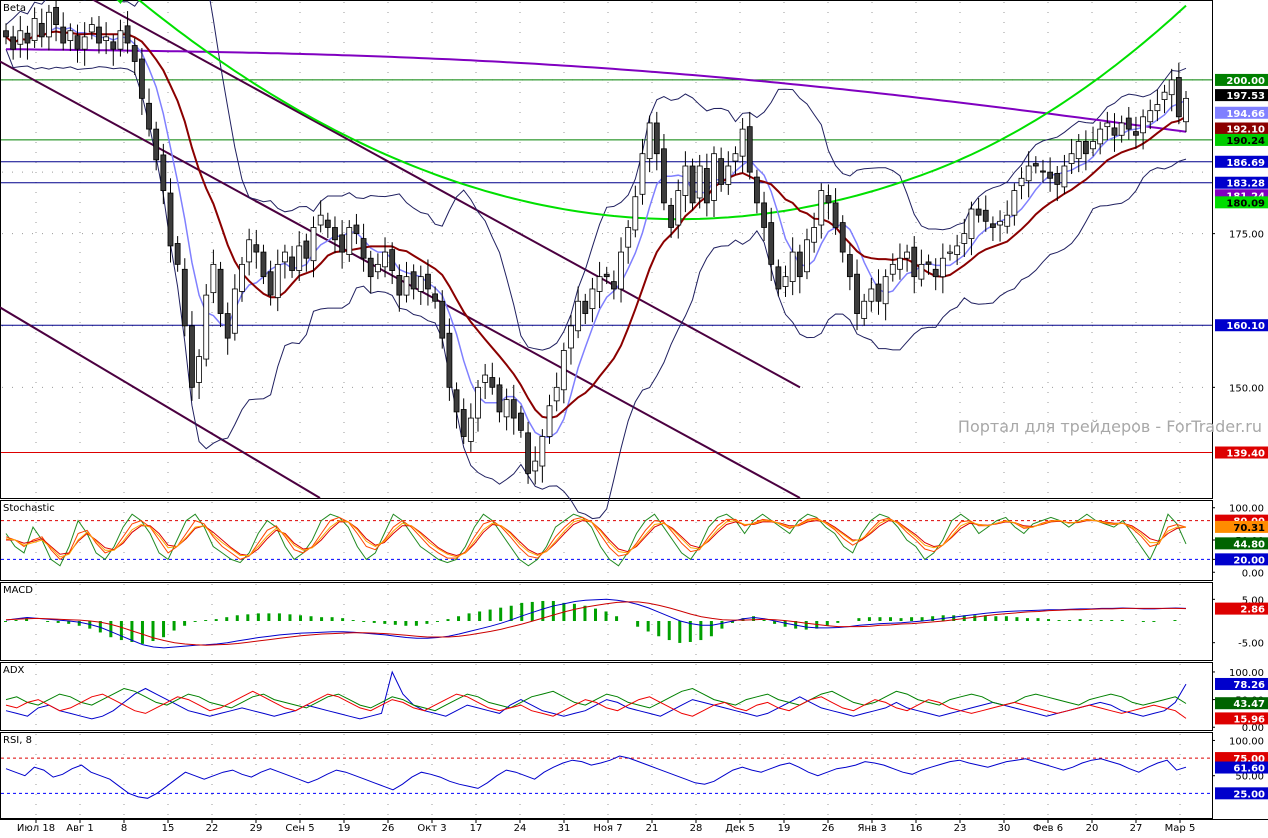 The image size is (1268, 838). I want to click on panel-title-stochastic: Stochastic, so click(29, 508).